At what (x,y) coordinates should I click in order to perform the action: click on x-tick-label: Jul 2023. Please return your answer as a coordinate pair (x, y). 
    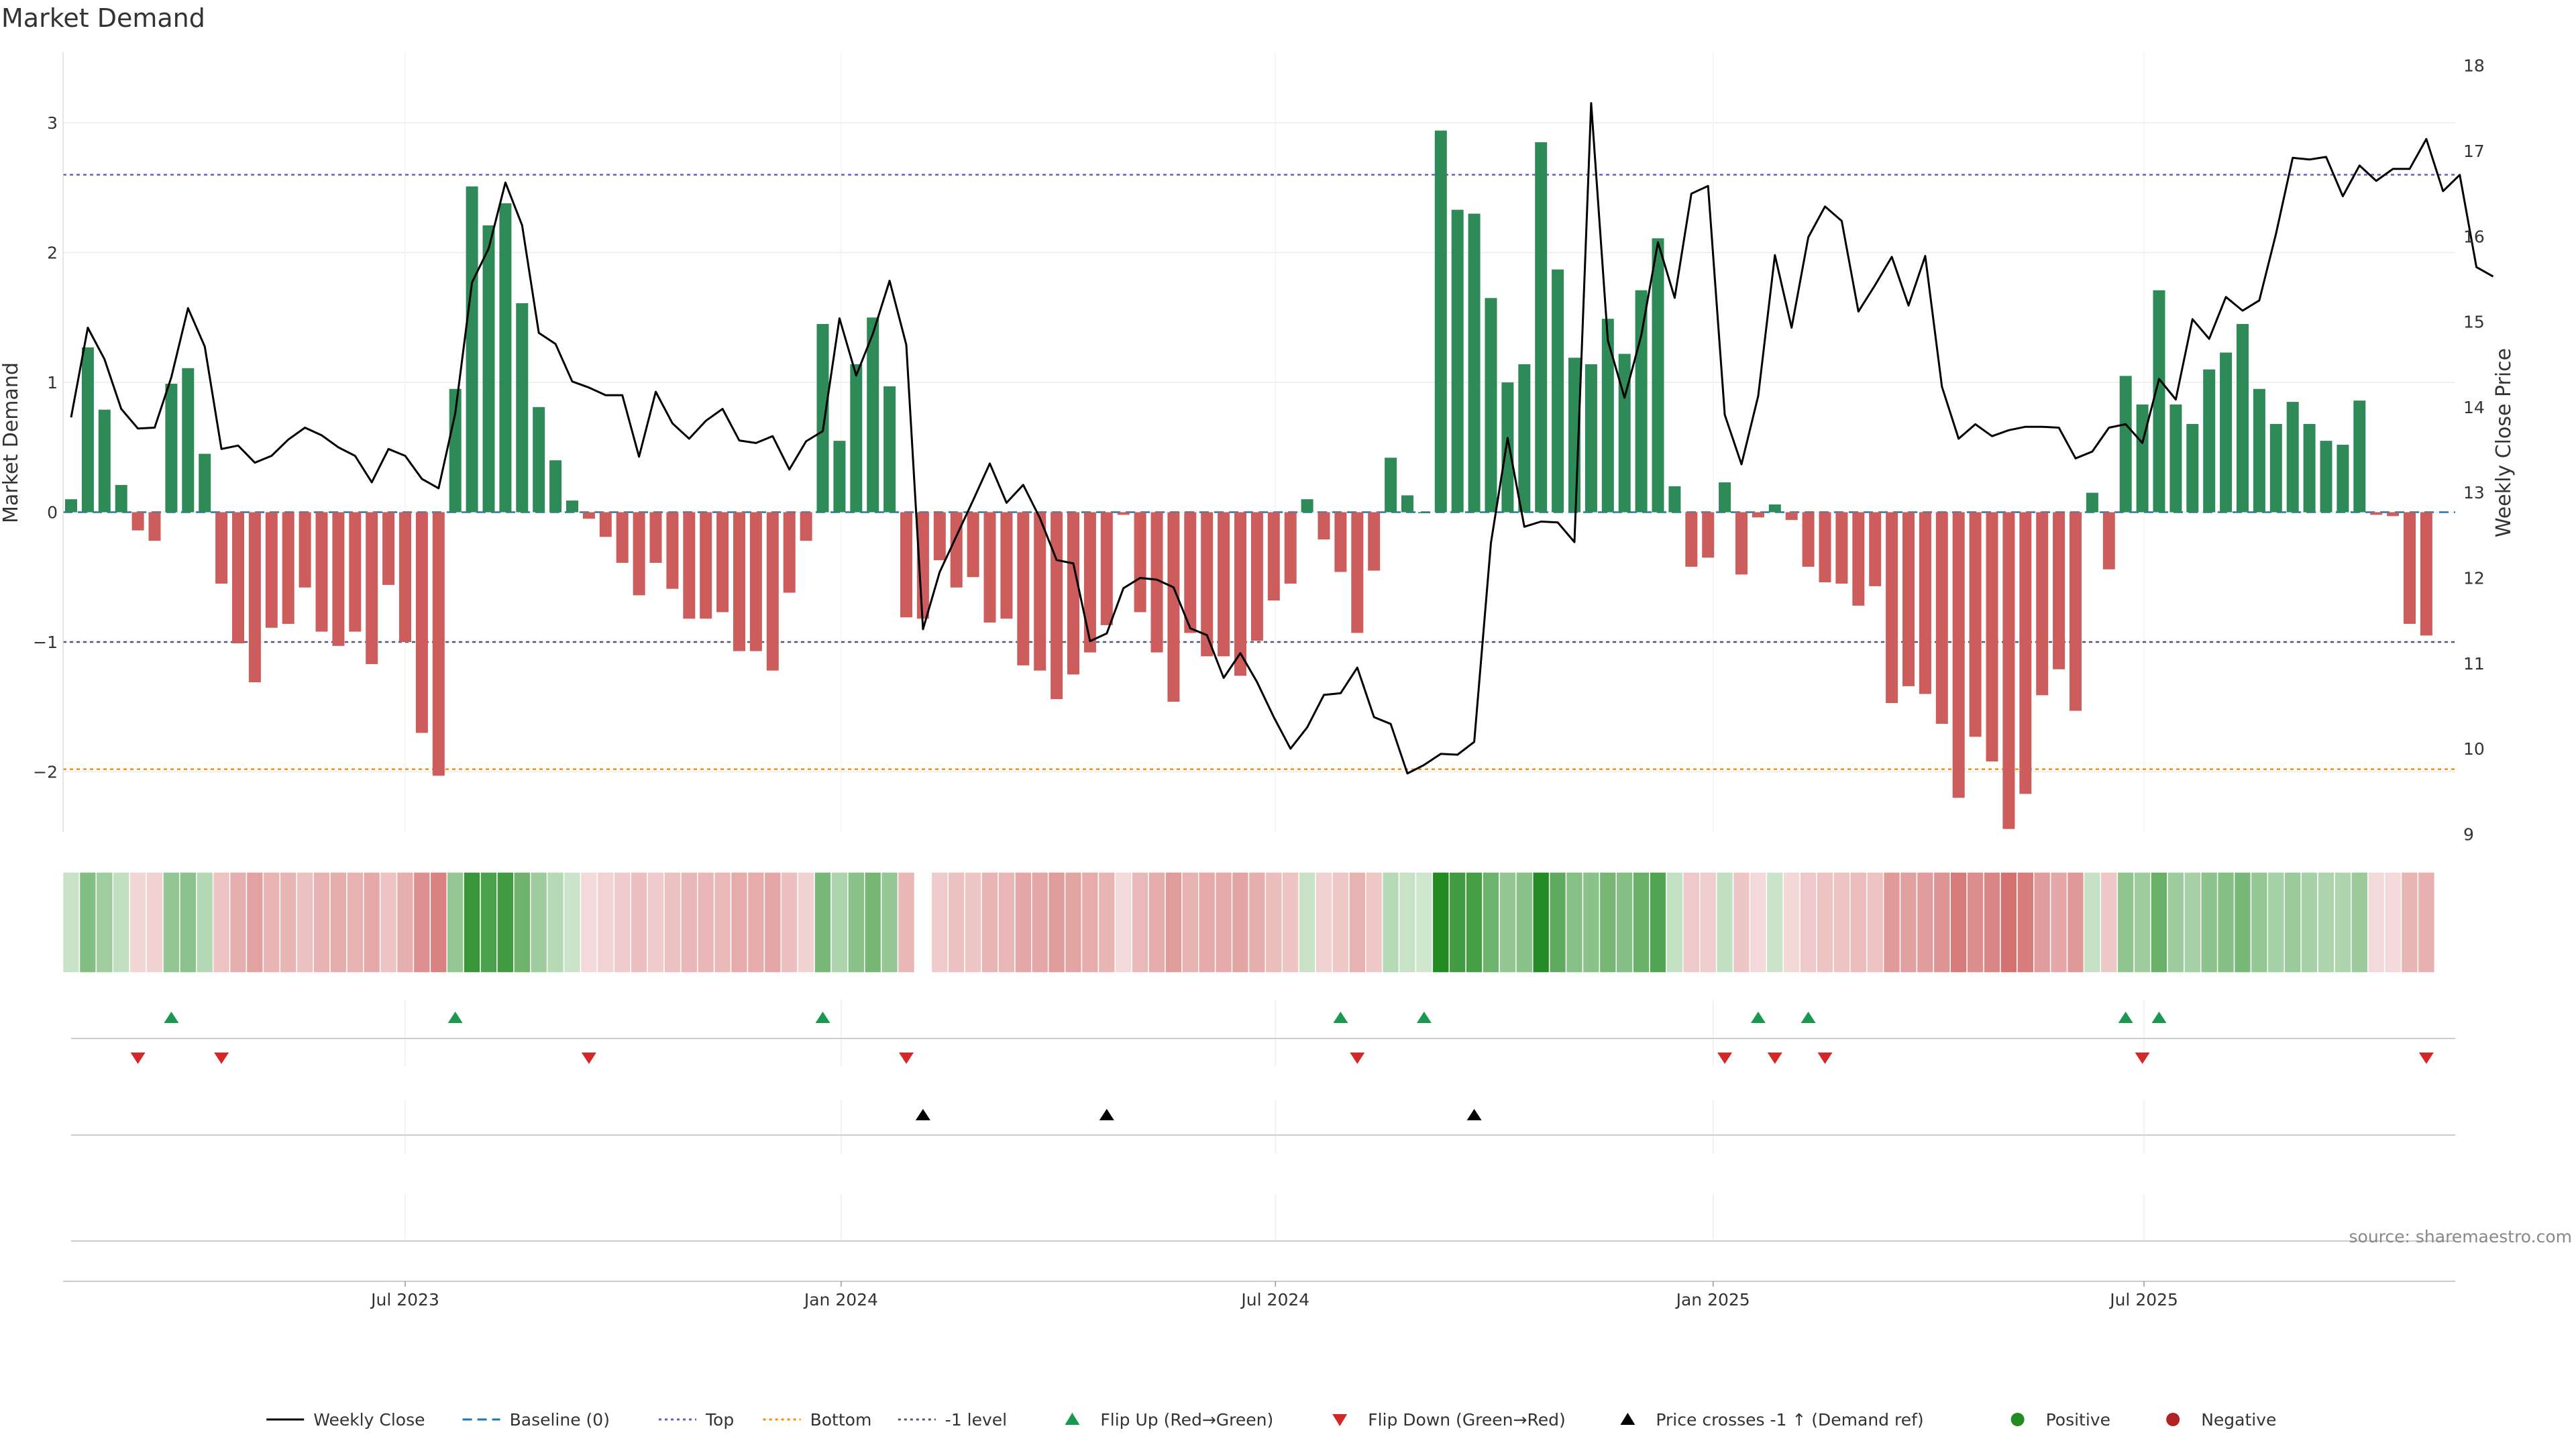
    Looking at the image, I should click on (404, 1299).